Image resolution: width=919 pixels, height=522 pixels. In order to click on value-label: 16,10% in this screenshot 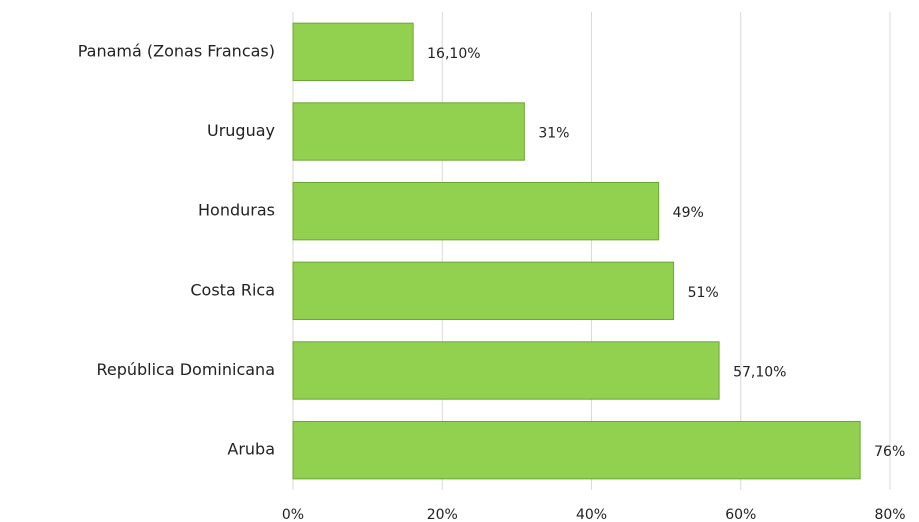, I will do `click(453, 54)`.